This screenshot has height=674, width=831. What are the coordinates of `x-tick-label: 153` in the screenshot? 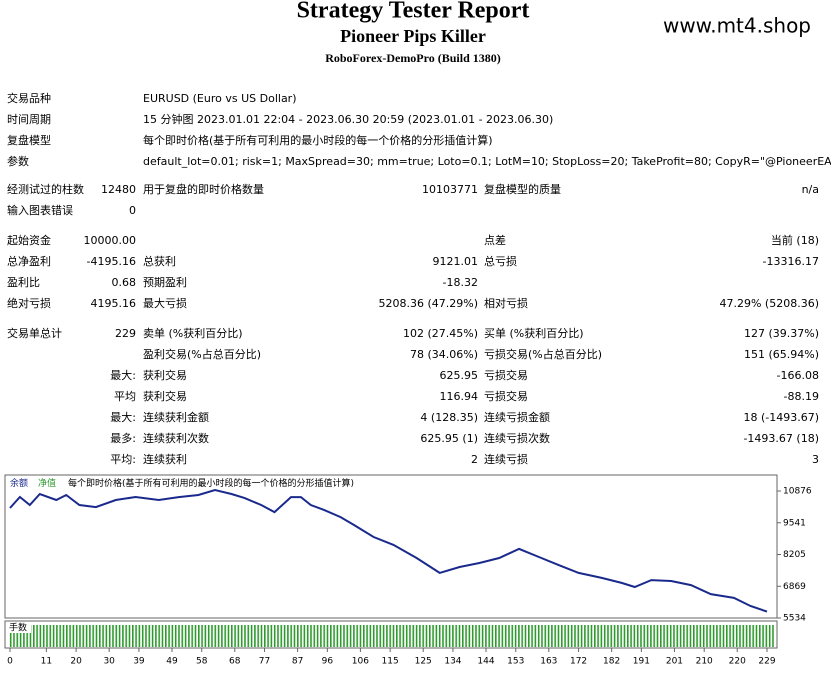 It's located at (515, 662).